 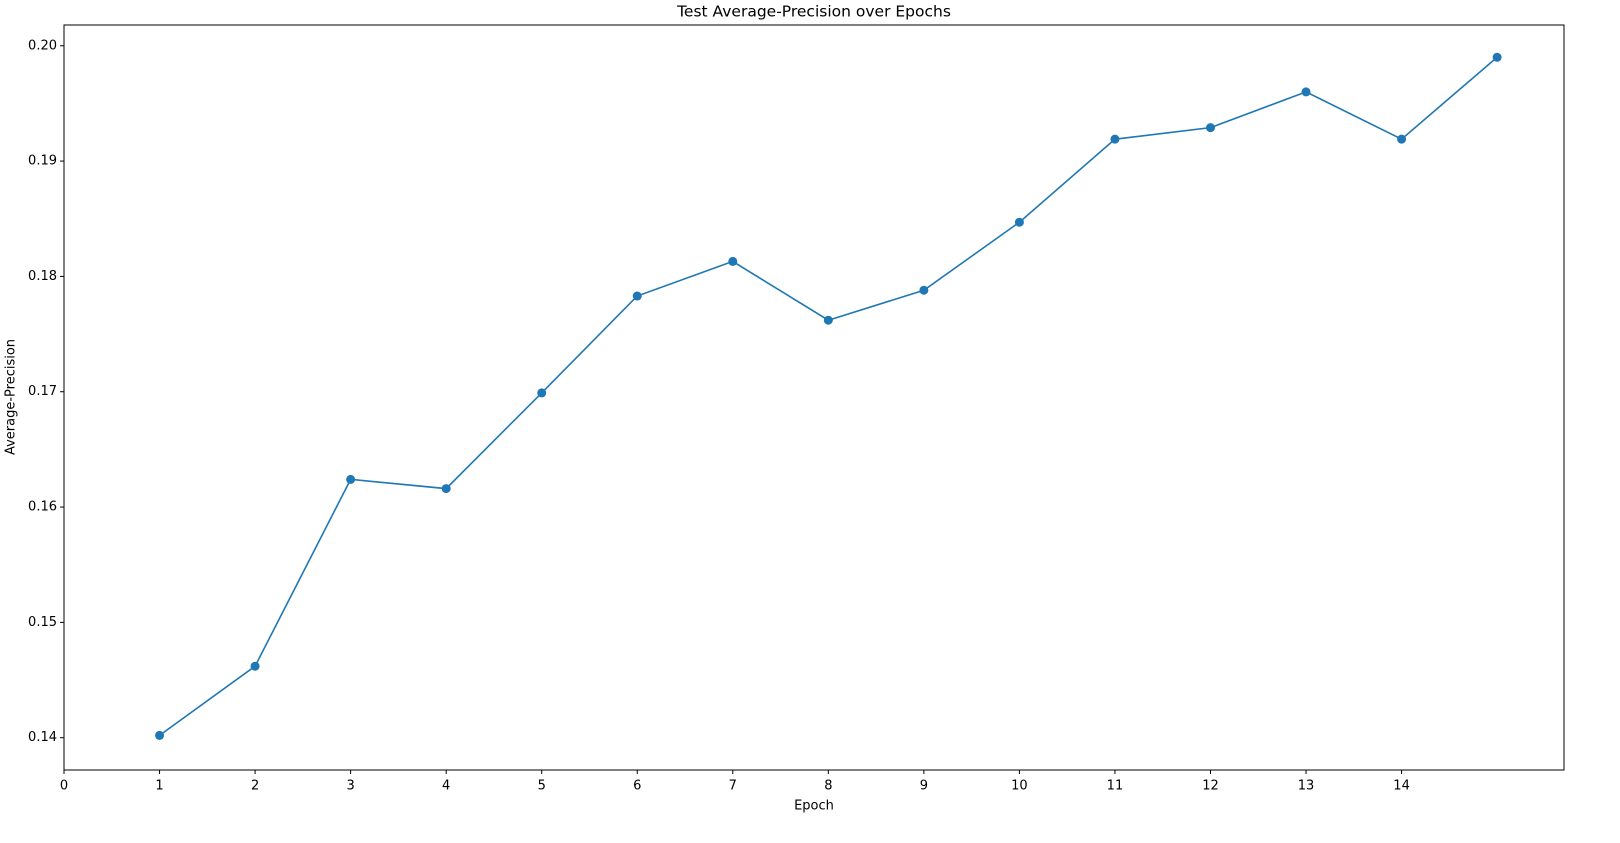 I want to click on chart-title: Test Average-Precision over Epochs, so click(x=813, y=12).